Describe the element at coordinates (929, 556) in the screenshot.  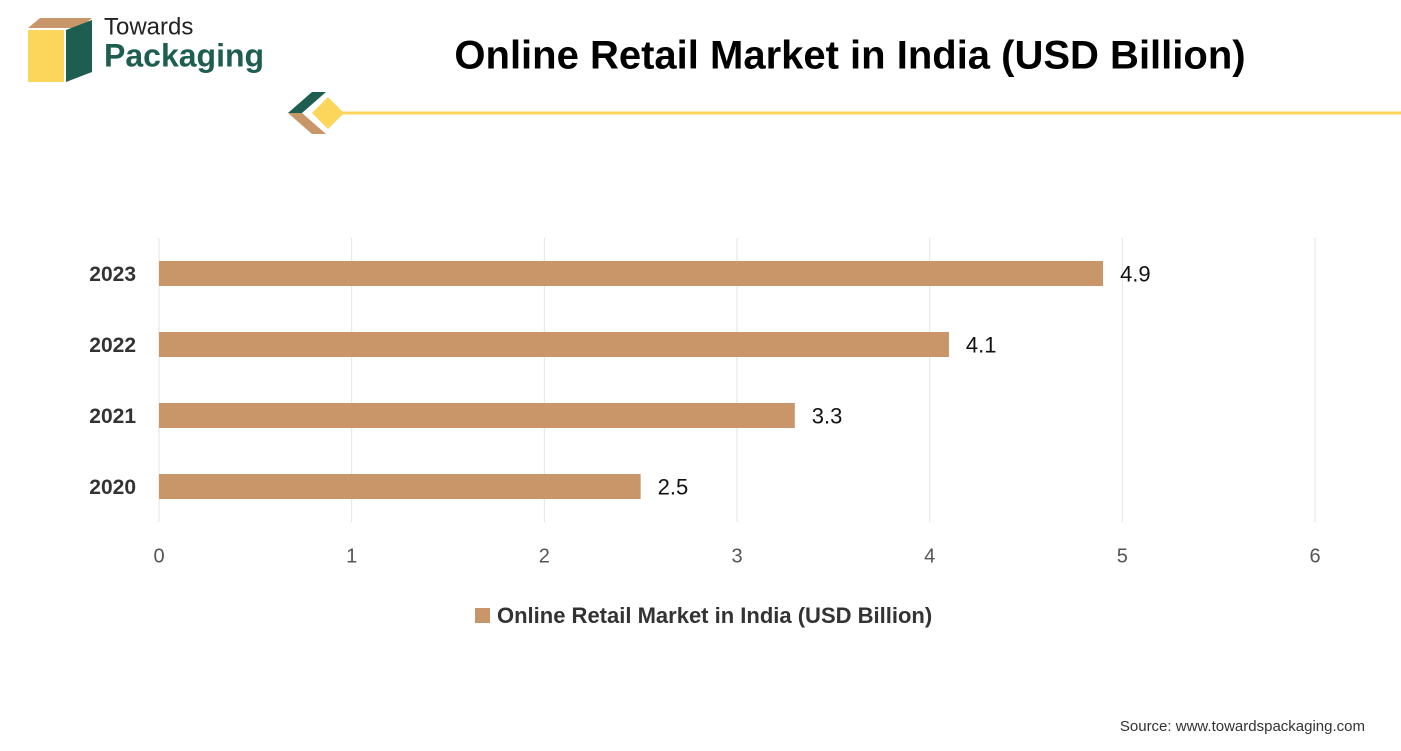
I see `x-tick-label: 4` at that location.